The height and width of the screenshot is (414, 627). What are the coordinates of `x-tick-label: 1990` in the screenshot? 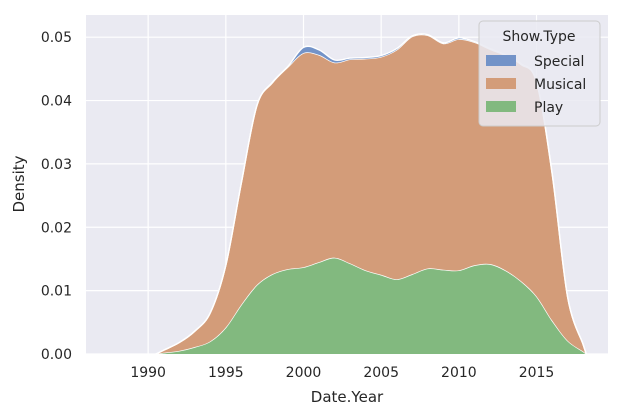 It's located at (148, 373).